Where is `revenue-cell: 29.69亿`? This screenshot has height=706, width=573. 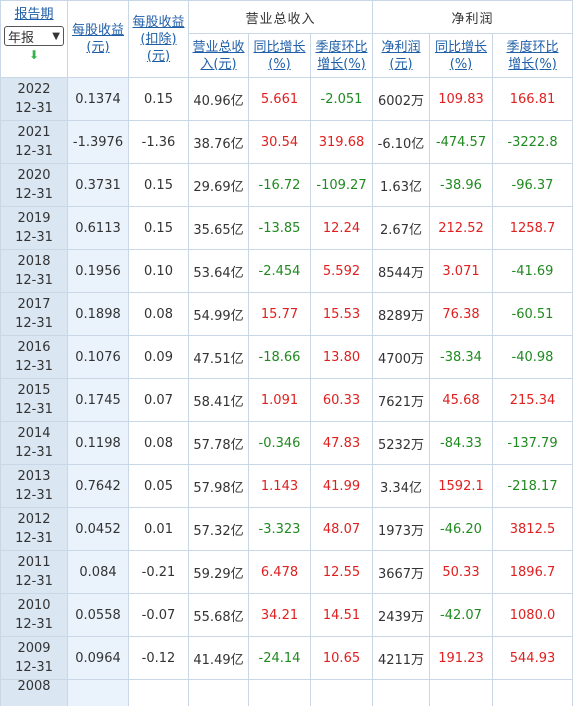
revenue-cell: 29.69亿 is located at coordinates (218, 185).